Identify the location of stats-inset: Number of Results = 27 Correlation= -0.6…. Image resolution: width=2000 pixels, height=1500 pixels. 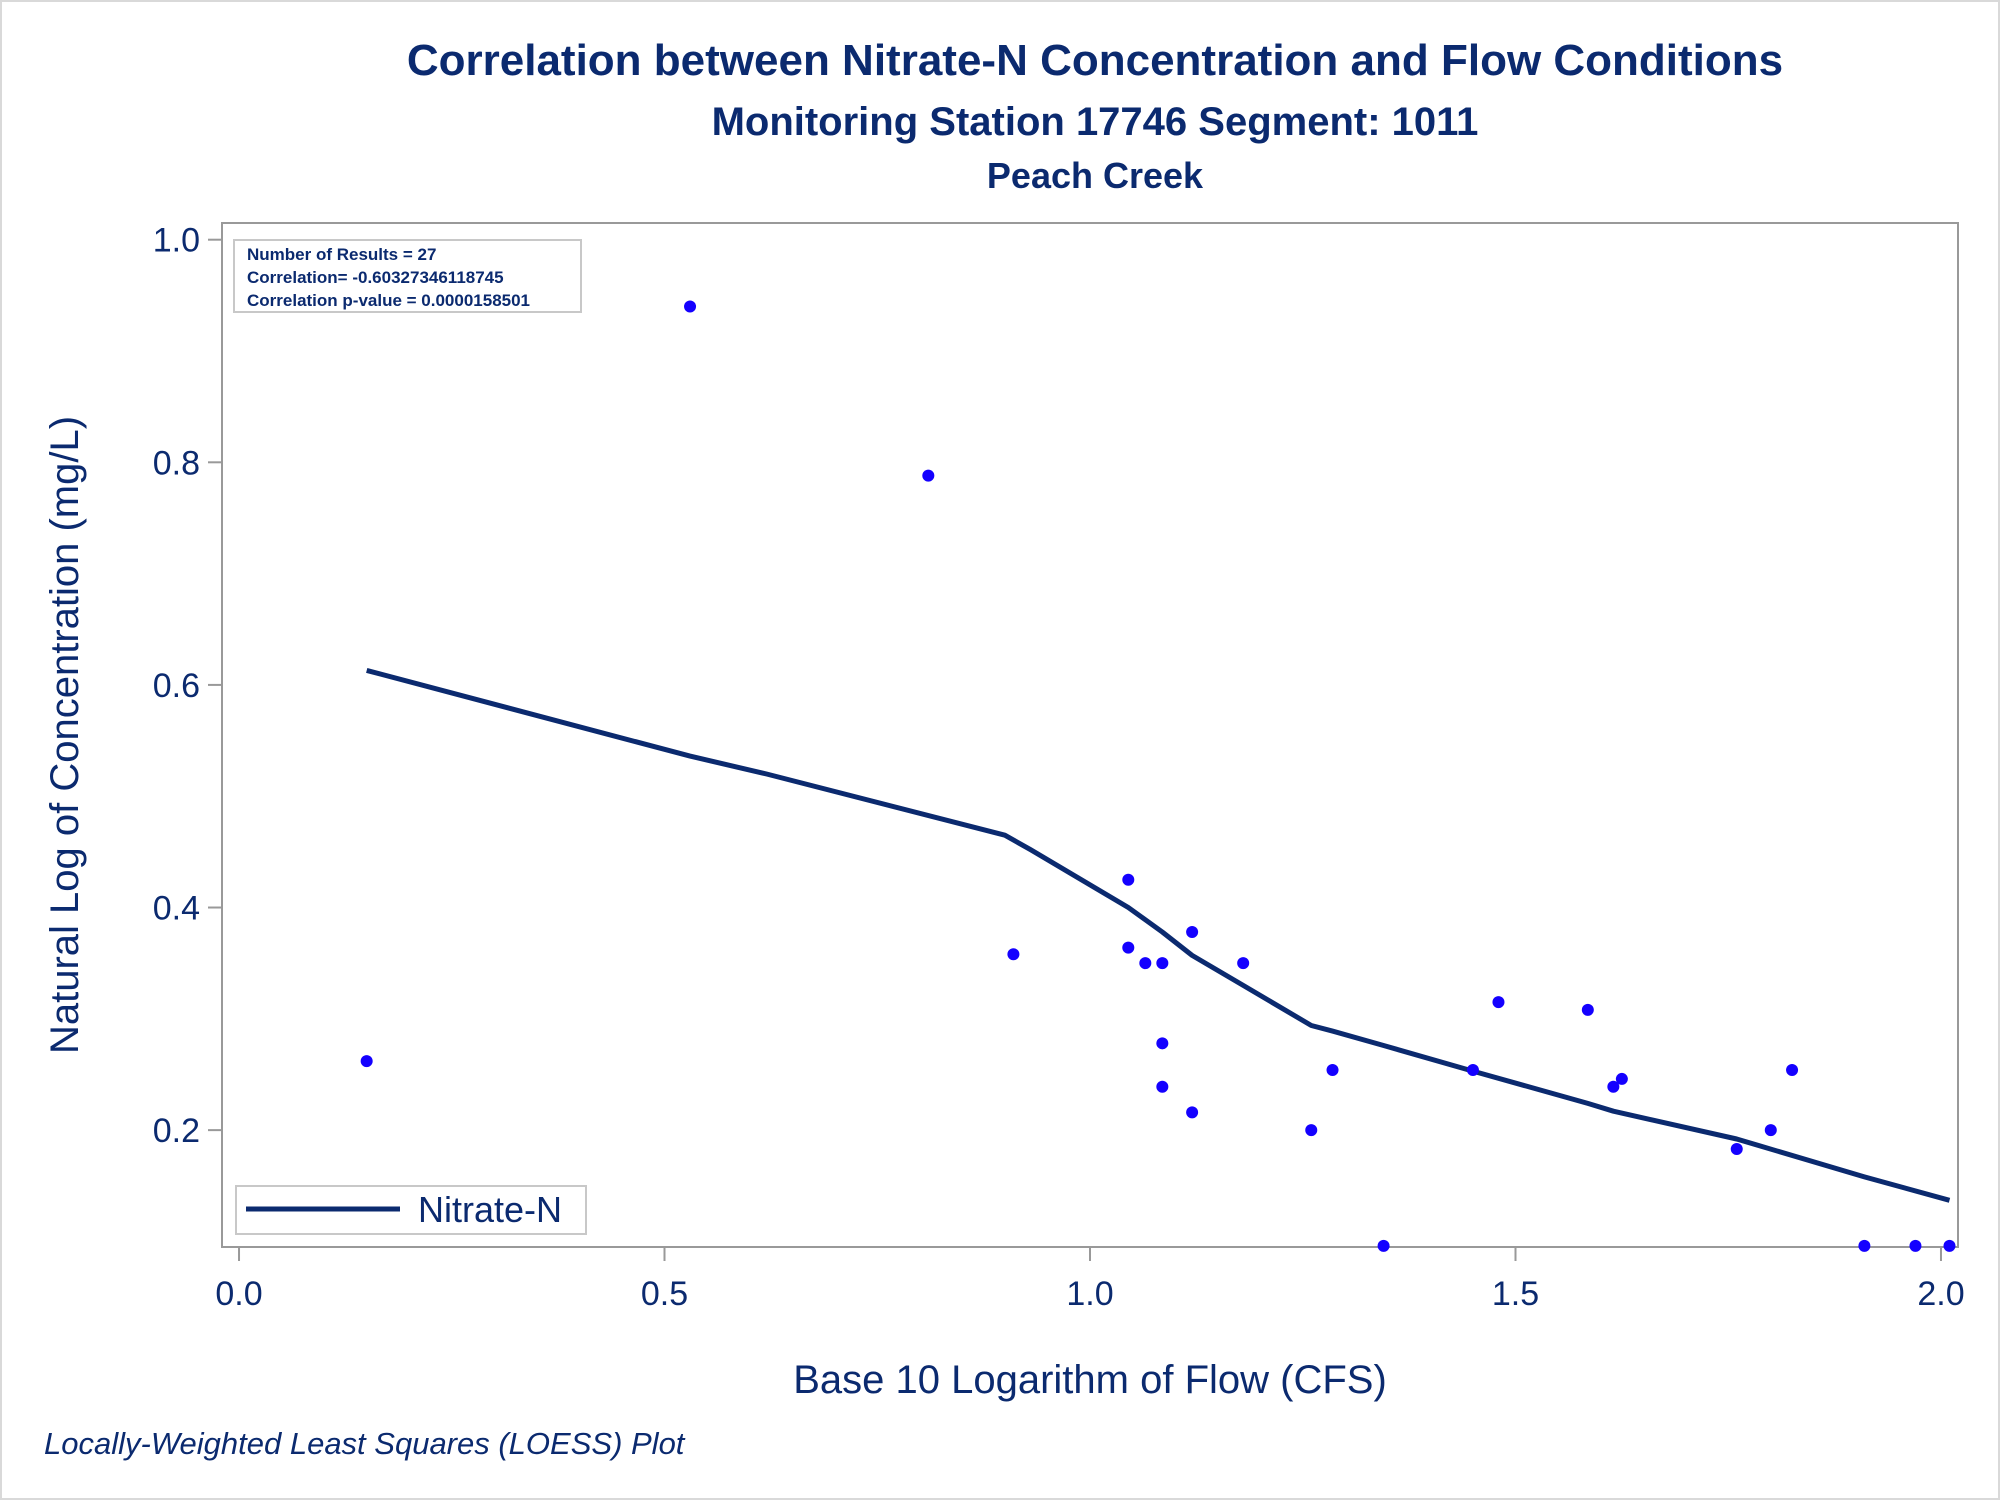
(407, 276).